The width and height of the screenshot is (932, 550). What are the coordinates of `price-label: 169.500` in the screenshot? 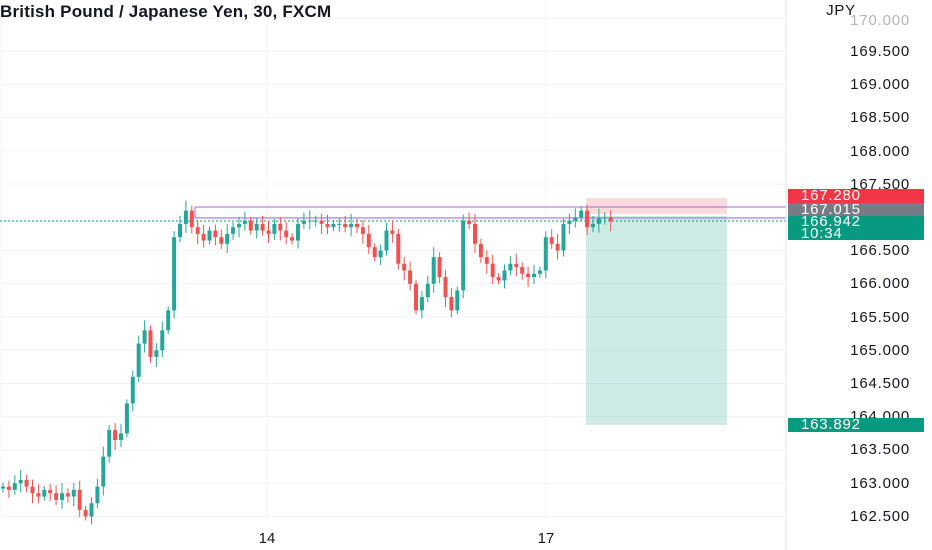 It's located at (880, 51).